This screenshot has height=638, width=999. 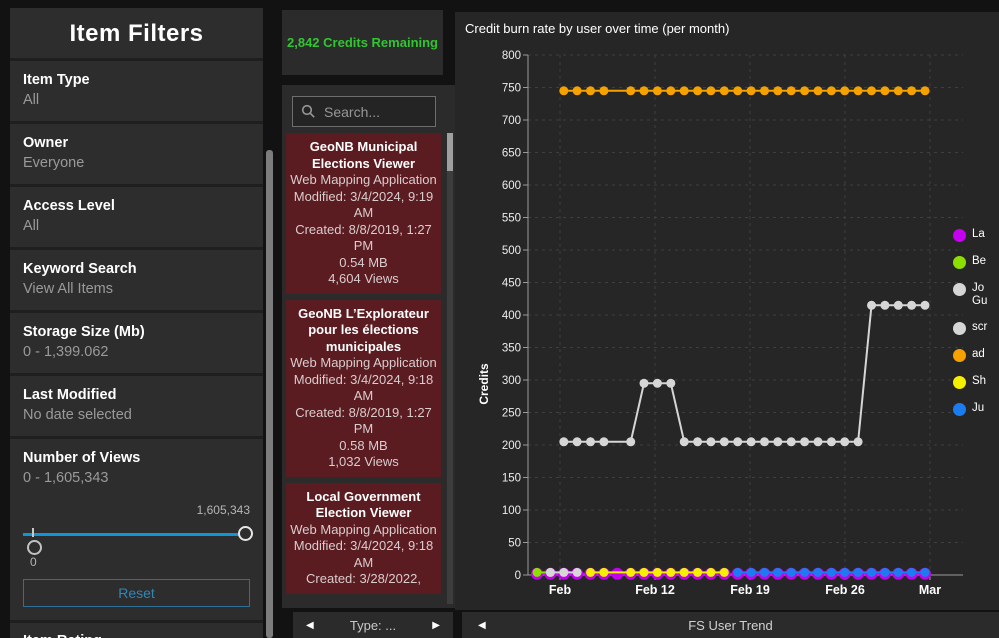 What do you see at coordinates (511, 219) in the screenshot?
I see `svg-text: 550` at bounding box center [511, 219].